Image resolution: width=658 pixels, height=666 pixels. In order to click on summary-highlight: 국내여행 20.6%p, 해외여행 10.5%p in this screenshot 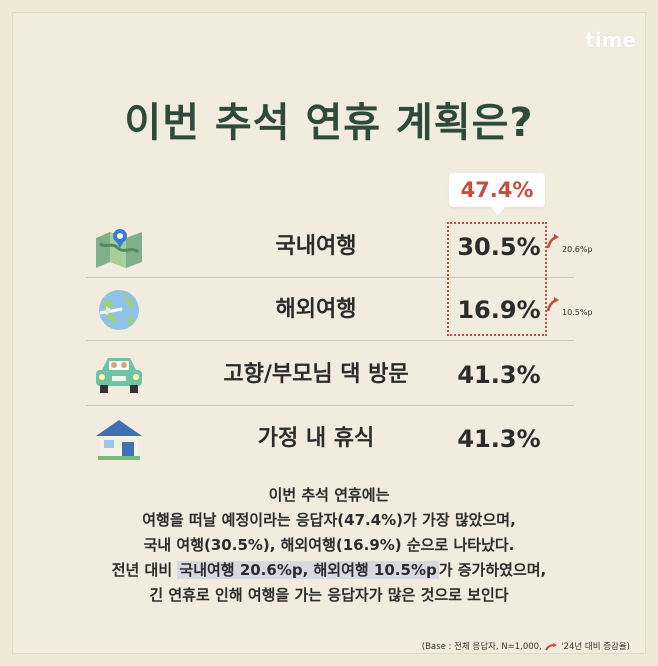, I will do `click(308, 570)`.